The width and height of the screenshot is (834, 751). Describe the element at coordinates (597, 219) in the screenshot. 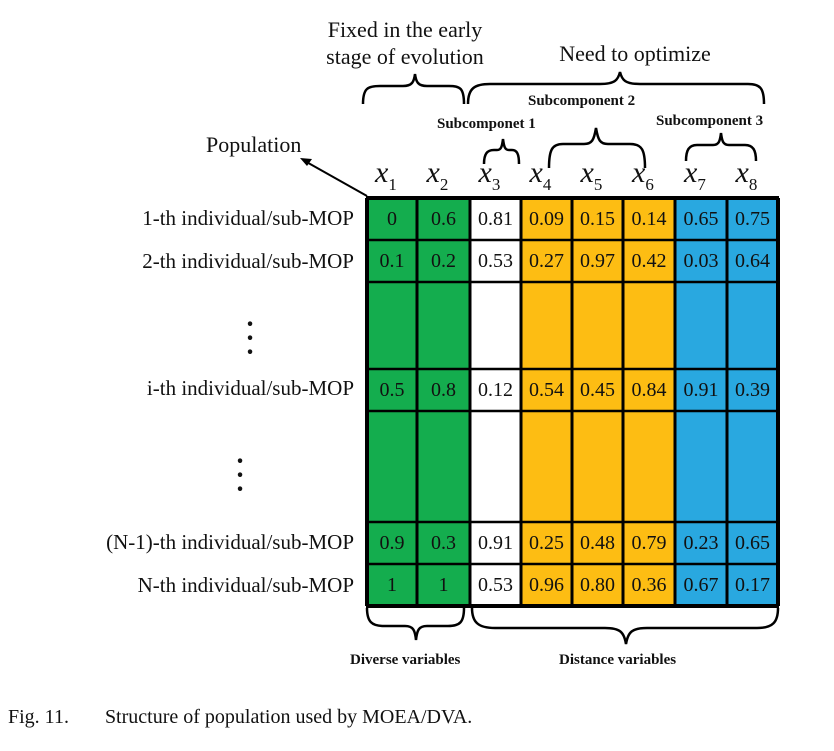

I see `cell-r1-c5: 0.15` at that location.